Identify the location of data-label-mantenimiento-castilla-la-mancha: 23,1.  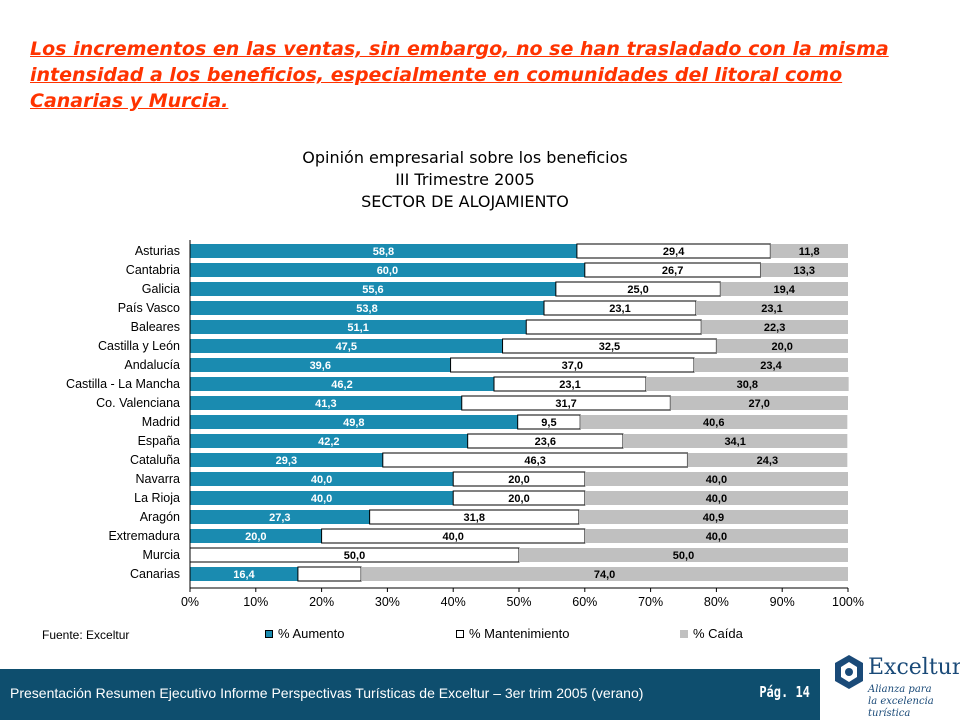
(569, 385).